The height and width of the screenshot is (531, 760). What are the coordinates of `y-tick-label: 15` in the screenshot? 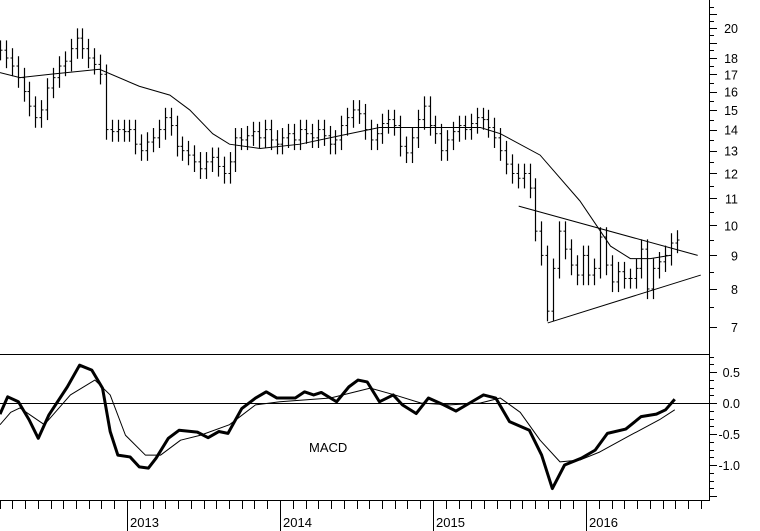 It's located at (731, 111).